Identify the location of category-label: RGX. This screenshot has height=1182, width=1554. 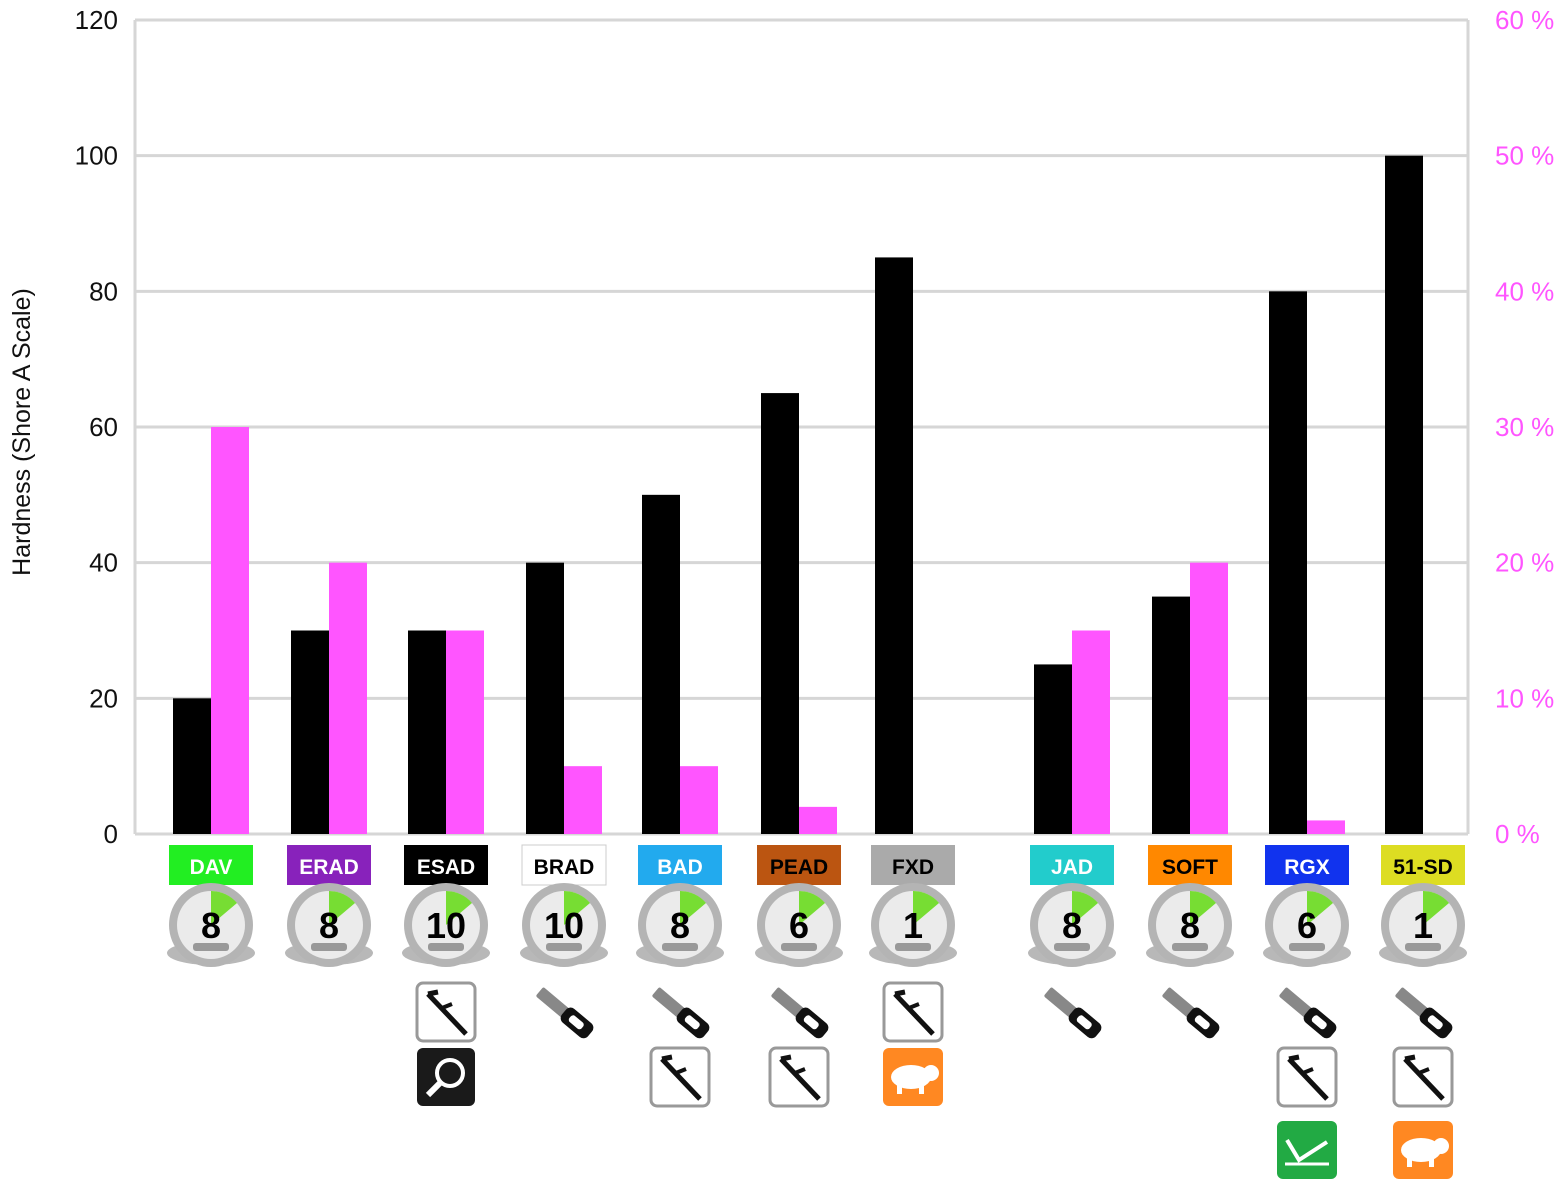
(1307, 867).